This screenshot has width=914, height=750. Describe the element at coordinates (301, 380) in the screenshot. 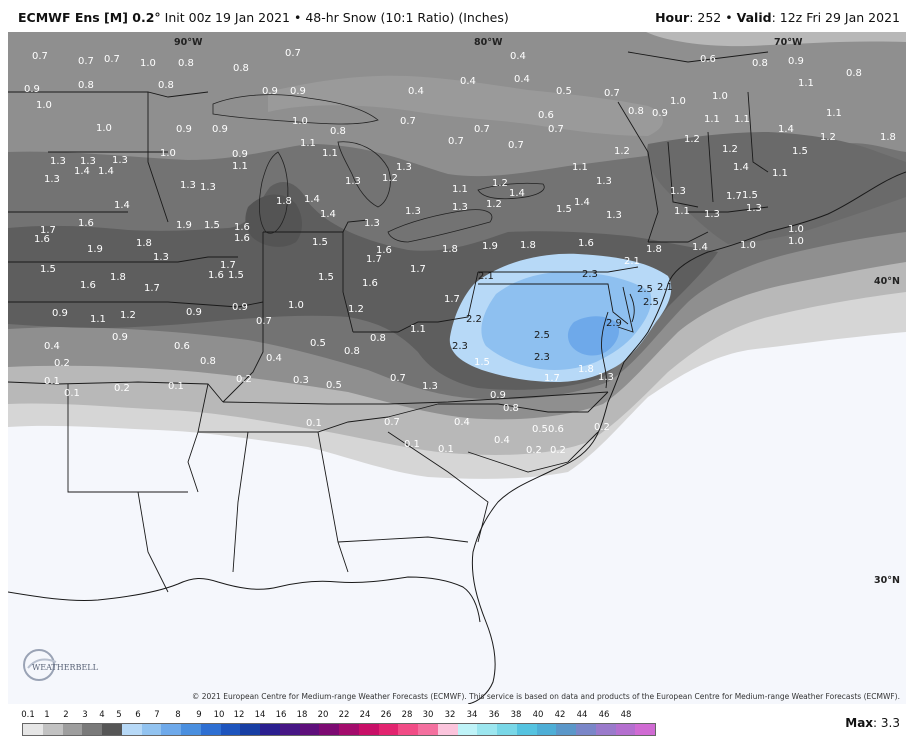

I see `snow-label-150: 0.3` at that location.